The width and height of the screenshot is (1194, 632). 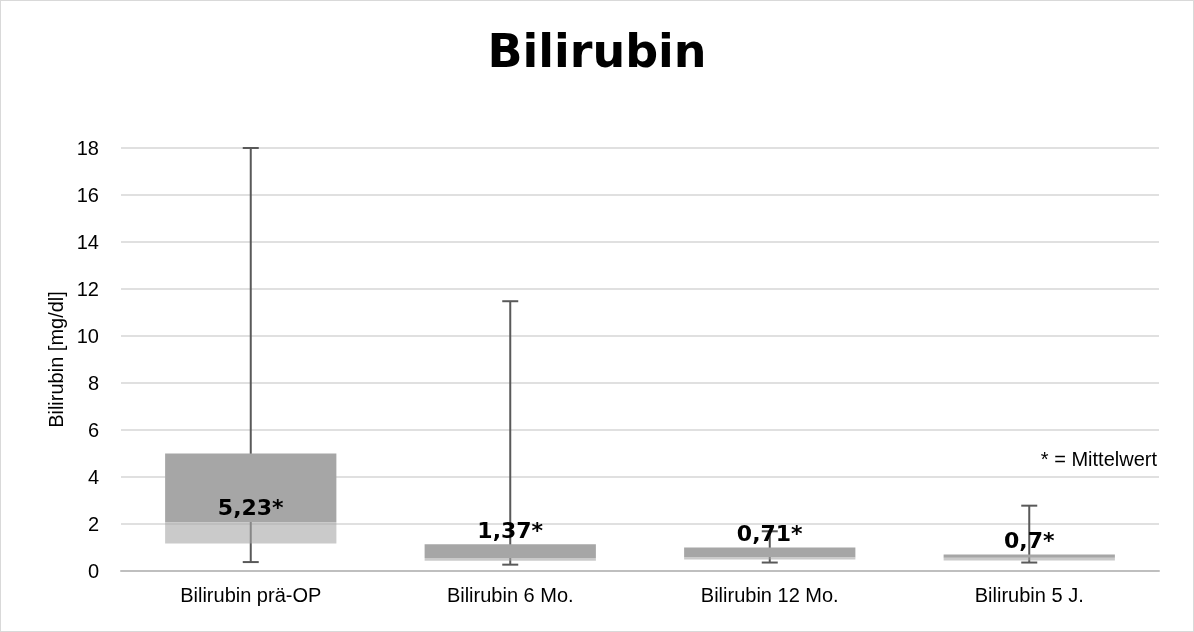 What do you see at coordinates (93, 430) in the screenshot?
I see `y-tick-label: 6` at bounding box center [93, 430].